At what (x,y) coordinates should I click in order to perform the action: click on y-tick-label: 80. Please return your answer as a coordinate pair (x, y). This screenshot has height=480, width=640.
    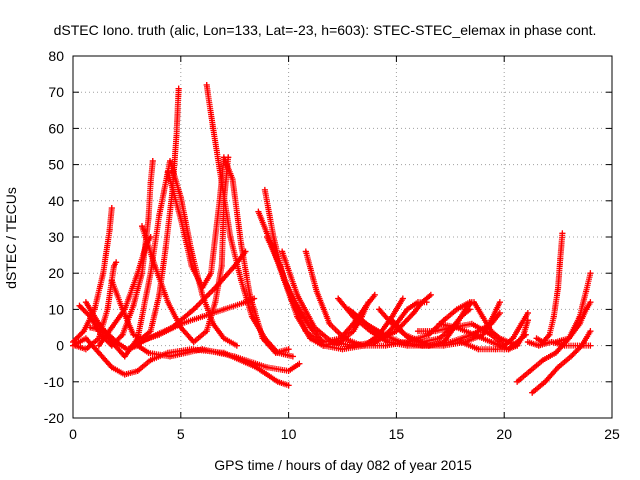
    Looking at the image, I should click on (56, 56).